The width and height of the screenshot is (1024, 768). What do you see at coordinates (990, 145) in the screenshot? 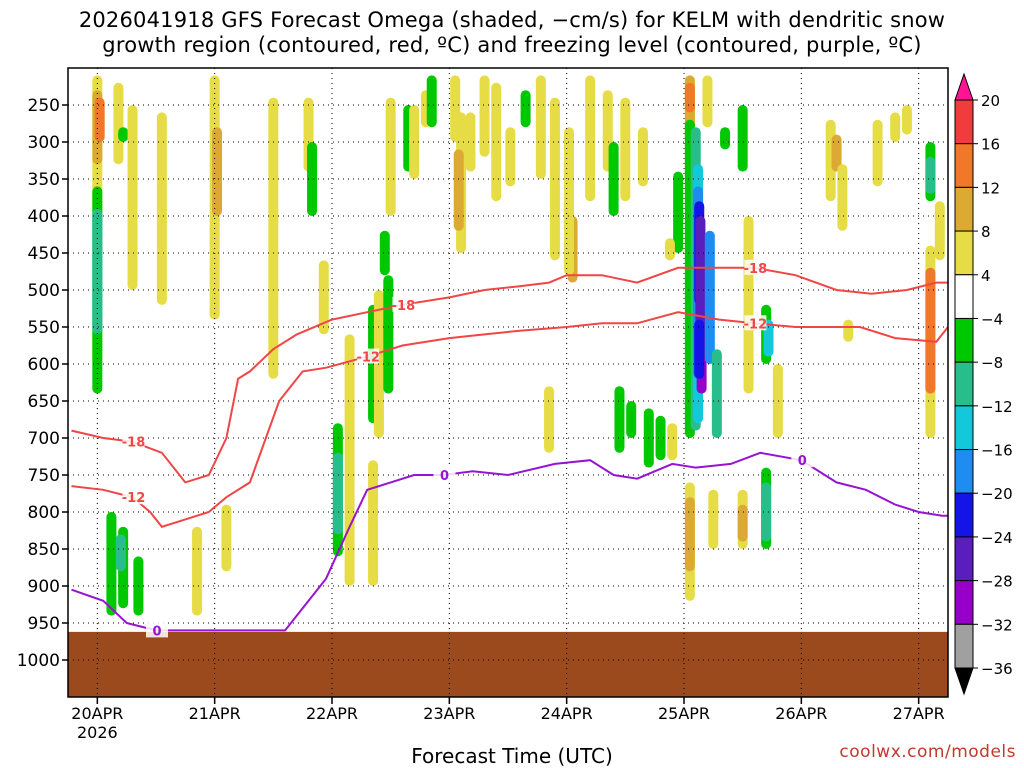
I see `colorbar-label: 16` at bounding box center [990, 145].